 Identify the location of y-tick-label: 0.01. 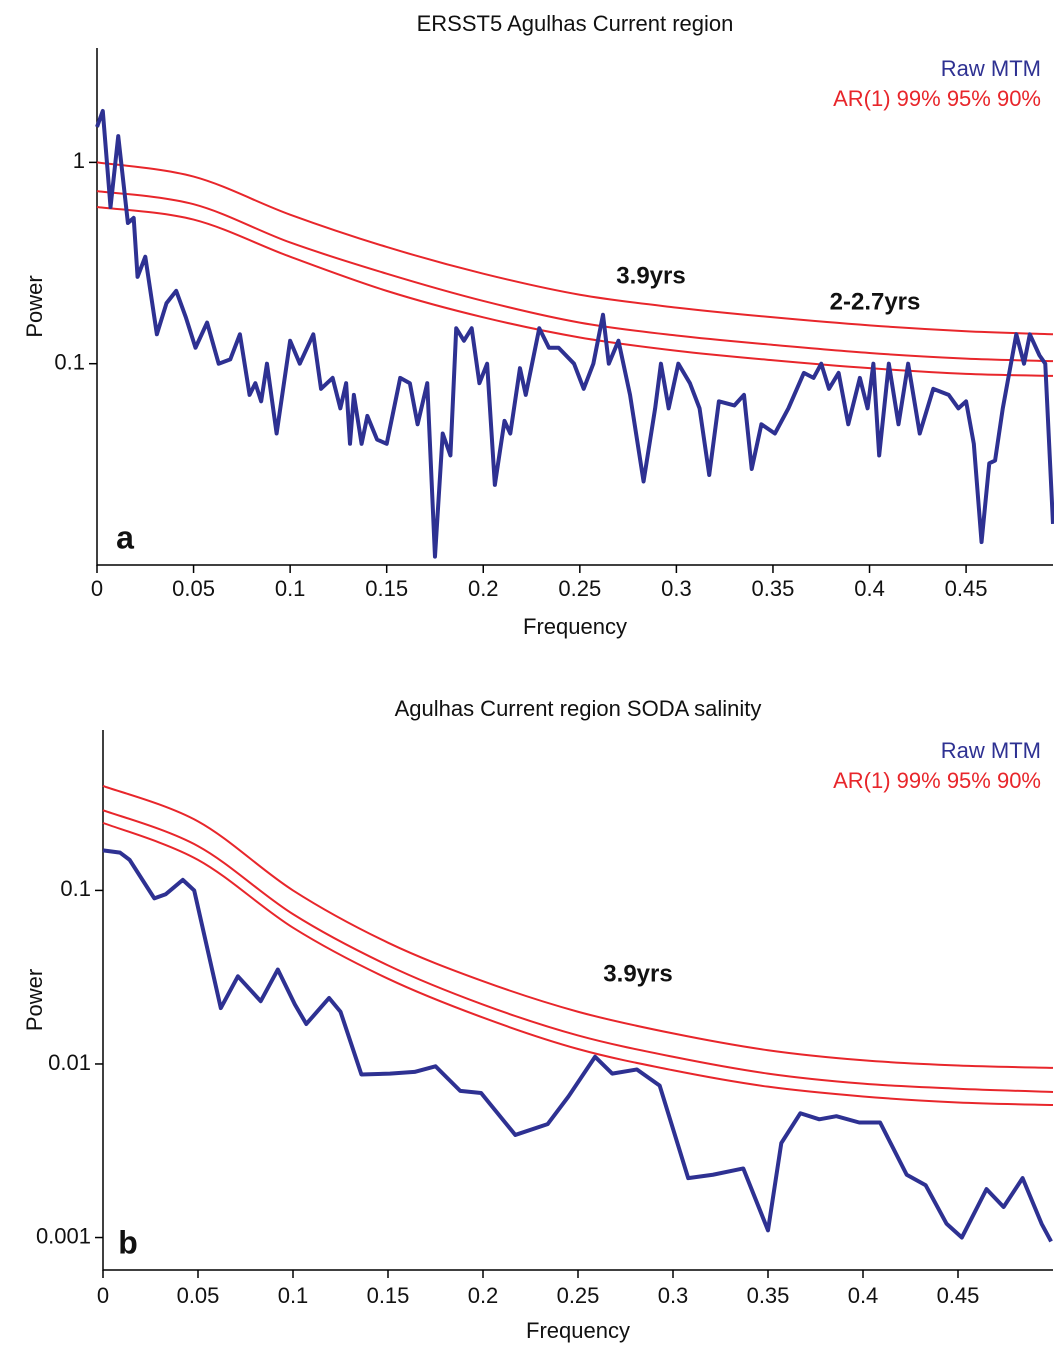
(69, 1062).